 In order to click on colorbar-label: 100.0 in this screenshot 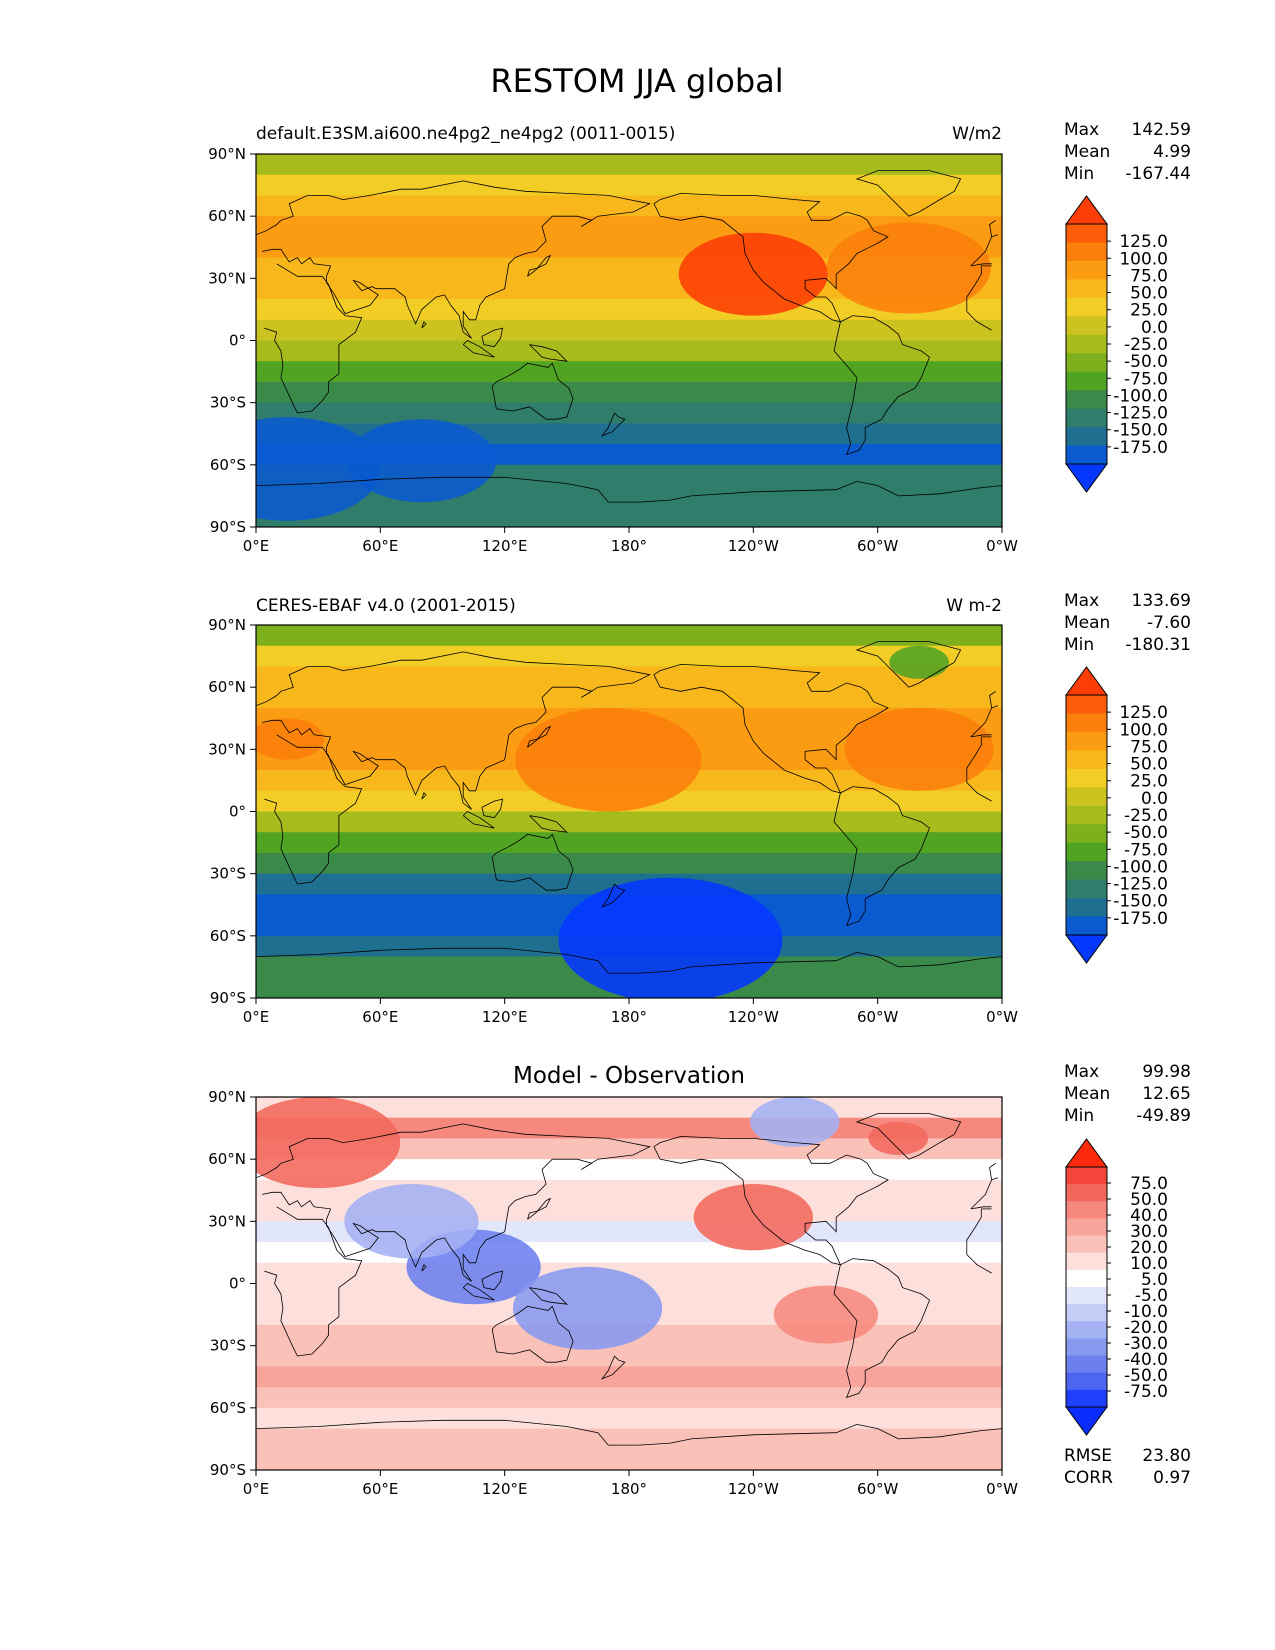, I will do `click(1143, 730)`.